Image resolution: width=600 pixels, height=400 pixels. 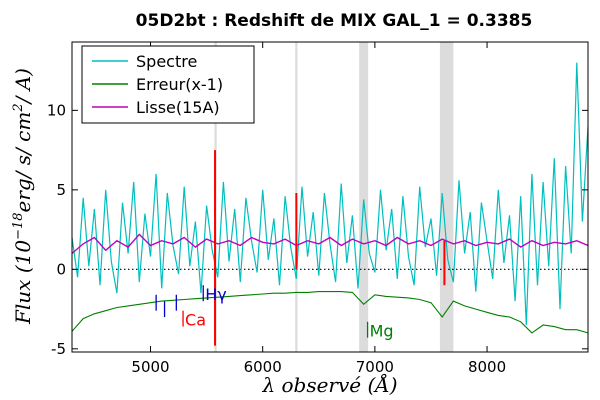 I want to click on legend-entry-0: Spectre, so click(x=166, y=61).